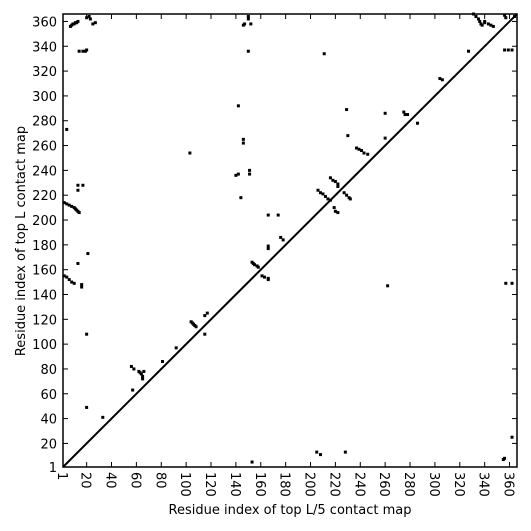 This screenshot has width=531, height=531. Describe the element at coordinates (48, 444) in the screenshot. I see `y-tick-label: 20` at that location.